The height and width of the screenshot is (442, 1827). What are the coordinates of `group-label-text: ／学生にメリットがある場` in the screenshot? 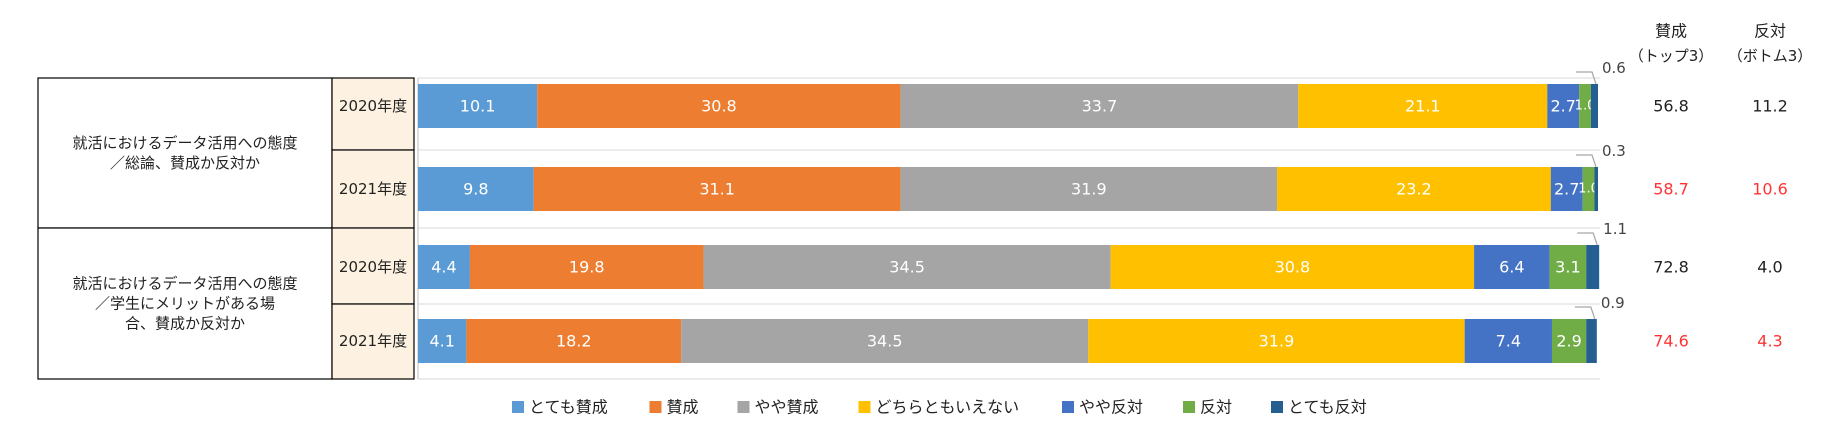 It's located at (185, 304).